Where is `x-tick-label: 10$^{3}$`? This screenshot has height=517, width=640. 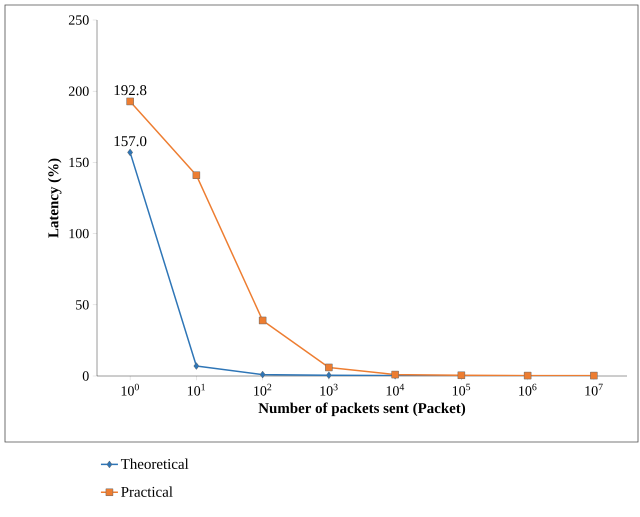 x-tick-label: 10$^{3}$ is located at coordinates (329, 390).